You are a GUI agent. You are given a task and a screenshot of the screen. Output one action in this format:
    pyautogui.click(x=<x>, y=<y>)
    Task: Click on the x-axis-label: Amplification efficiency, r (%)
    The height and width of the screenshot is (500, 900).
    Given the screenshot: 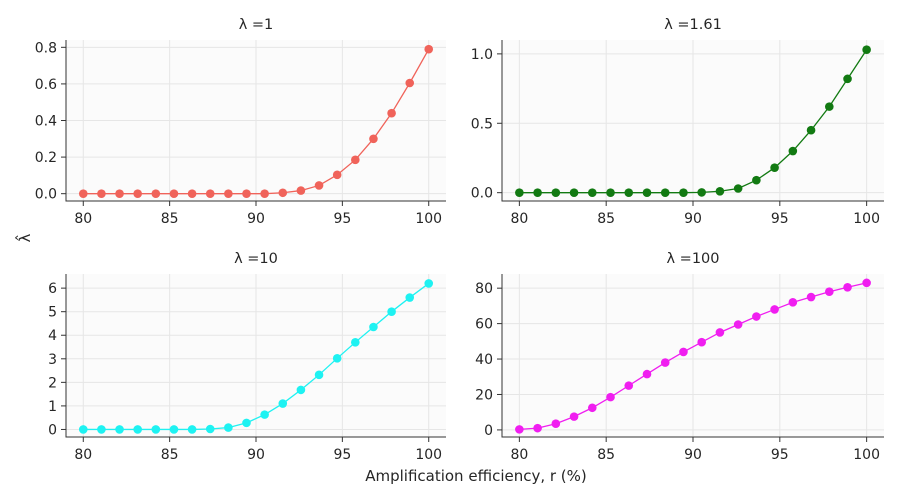 What is the action you would take?
    pyautogui.click(x=476, y=476)
    